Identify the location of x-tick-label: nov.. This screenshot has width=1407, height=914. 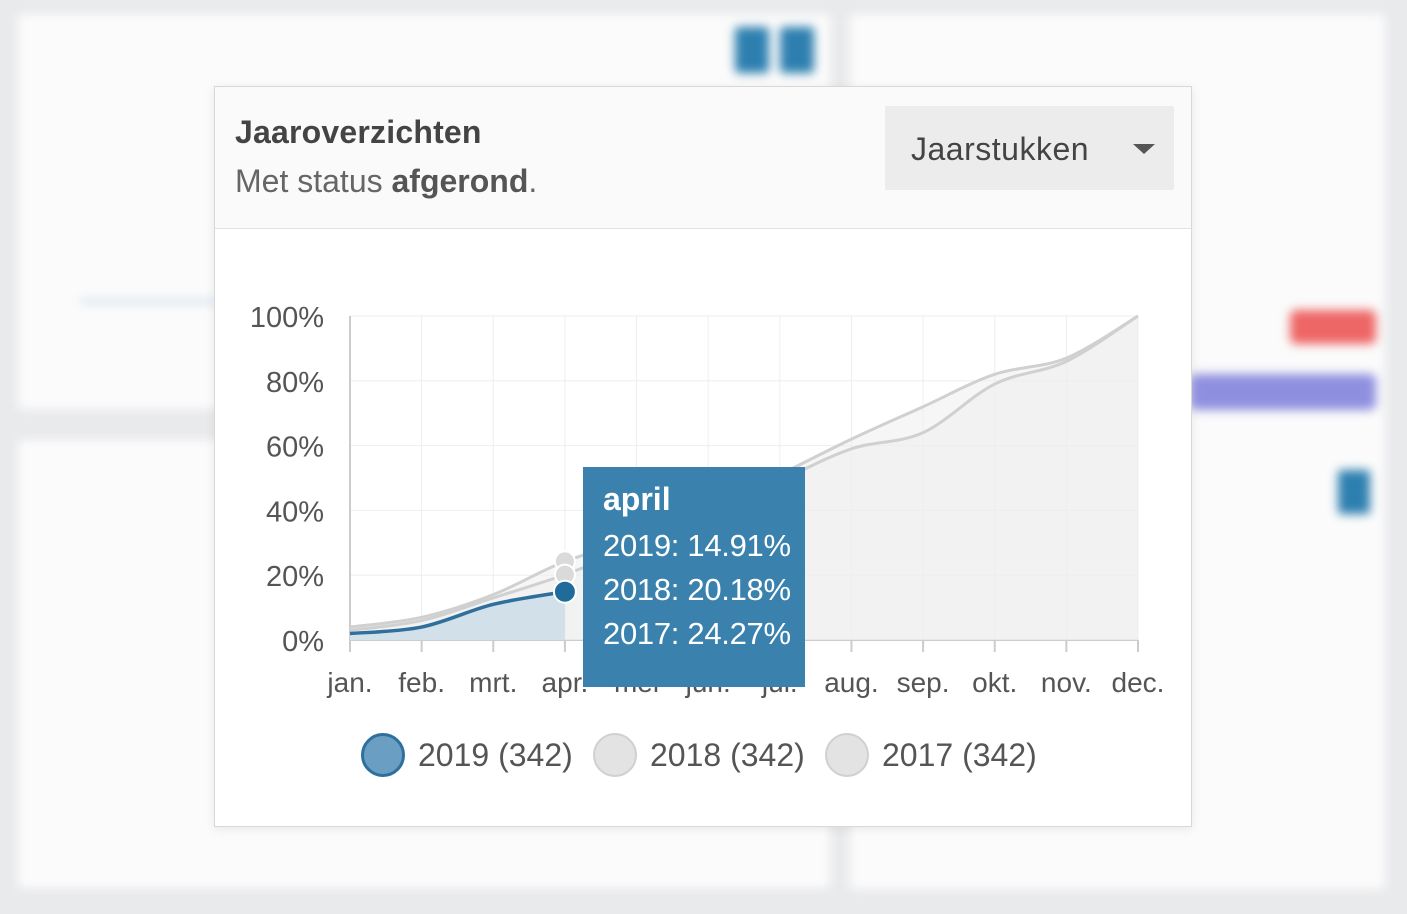
(1066, 682).